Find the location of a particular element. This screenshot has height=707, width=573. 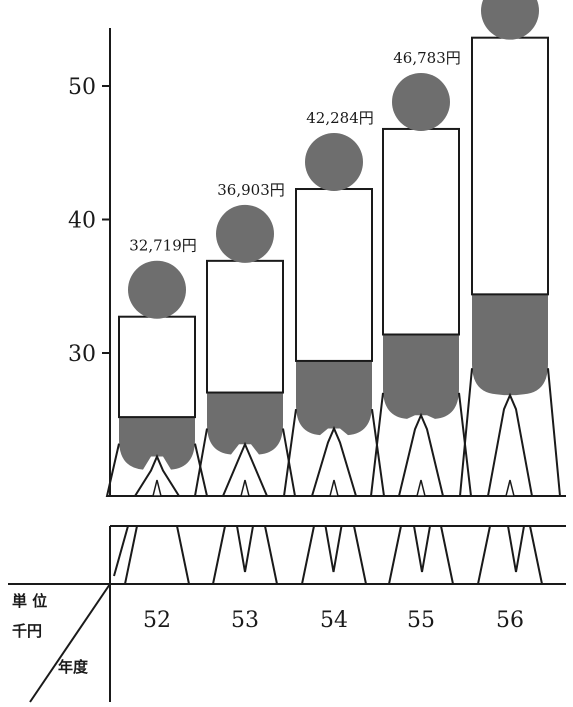

figure-52: 32,719円 is located at coordinates (157, 367).